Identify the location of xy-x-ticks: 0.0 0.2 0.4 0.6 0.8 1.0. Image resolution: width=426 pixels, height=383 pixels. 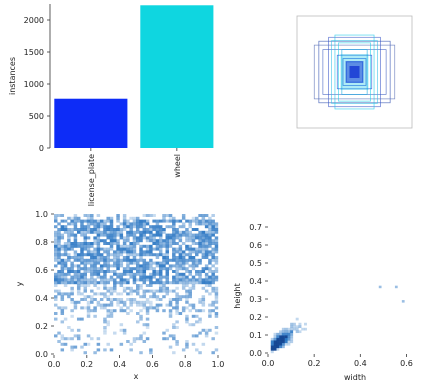
(136, 362).